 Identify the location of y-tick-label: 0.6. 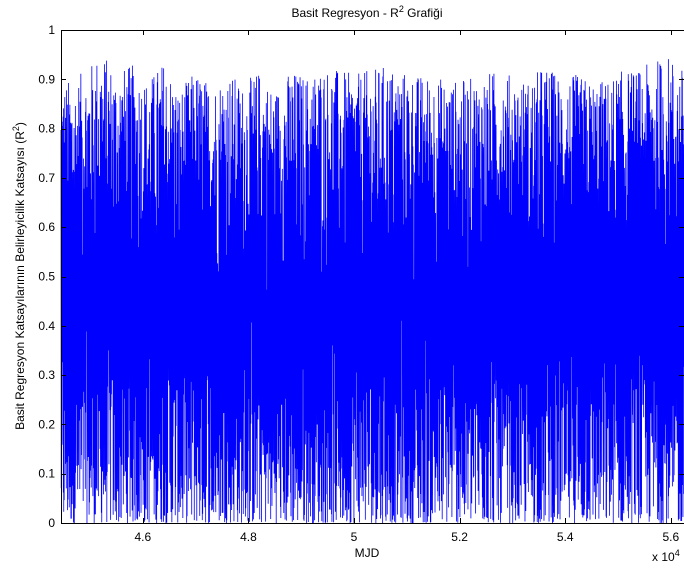
(46, 227).